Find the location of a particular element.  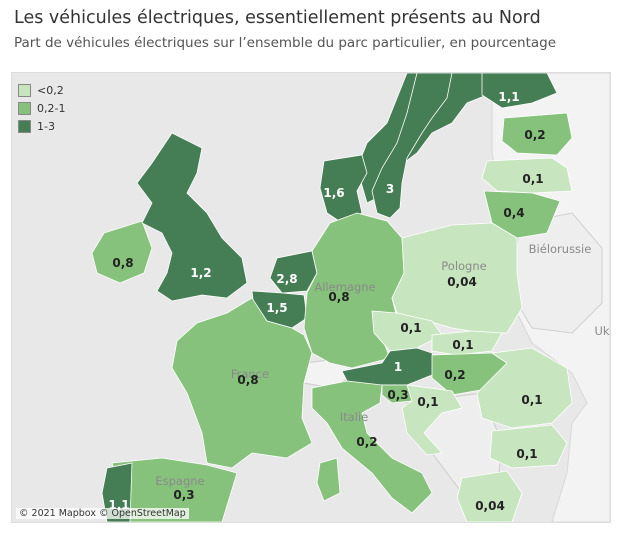

country-france is located at coordinates (242, 383).